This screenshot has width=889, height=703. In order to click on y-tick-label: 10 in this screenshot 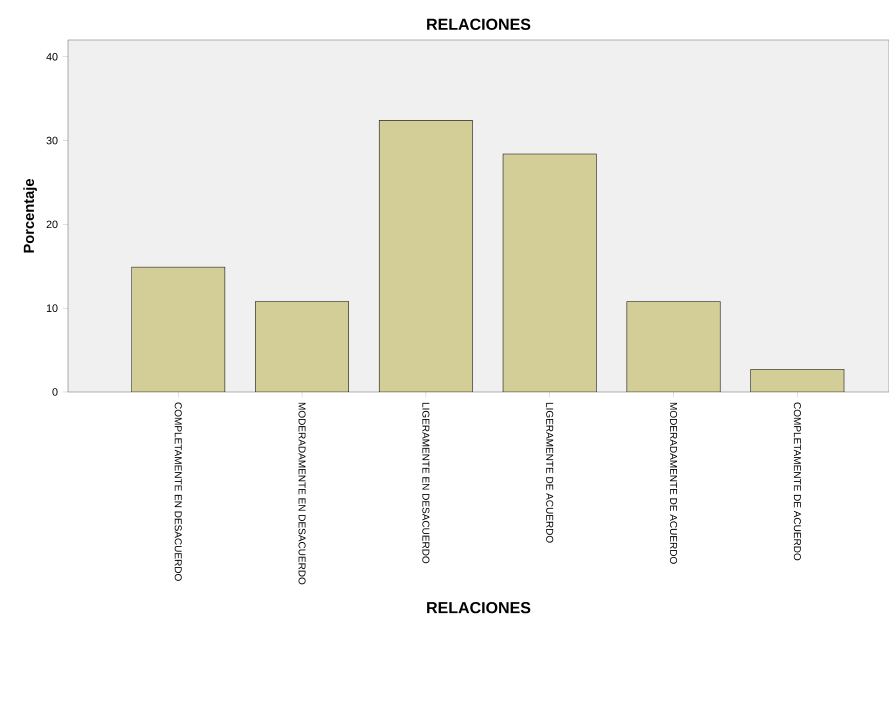, I will do `click(52, 308)`.